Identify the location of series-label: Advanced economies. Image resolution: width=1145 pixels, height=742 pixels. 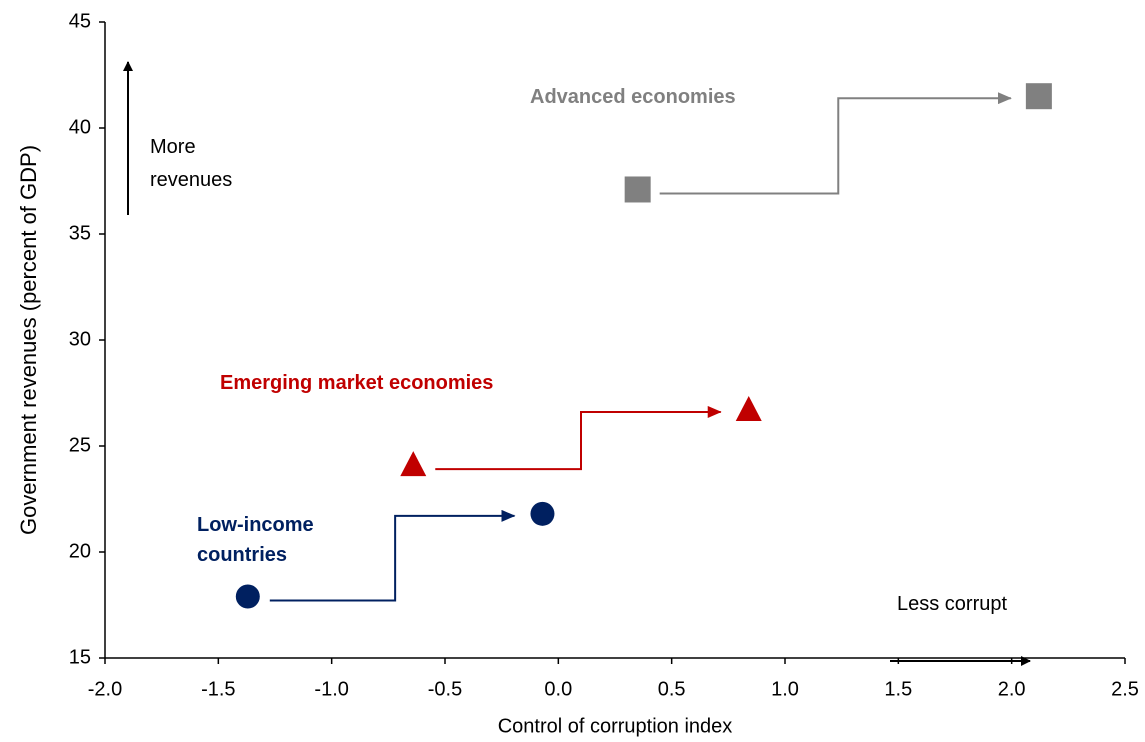
(633, 97).